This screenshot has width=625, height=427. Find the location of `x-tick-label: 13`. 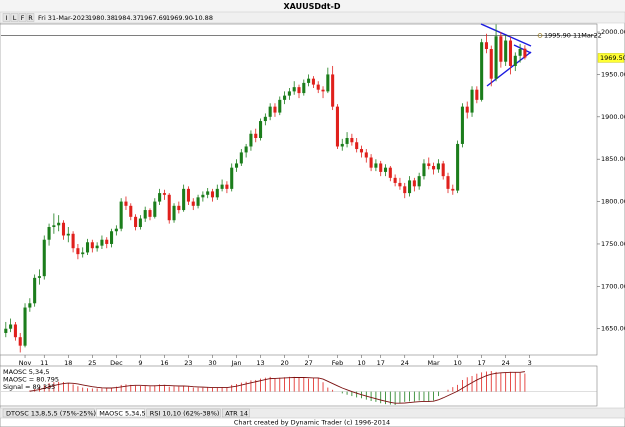

x-tick-label: 13 is located at coordinates (260, 363).